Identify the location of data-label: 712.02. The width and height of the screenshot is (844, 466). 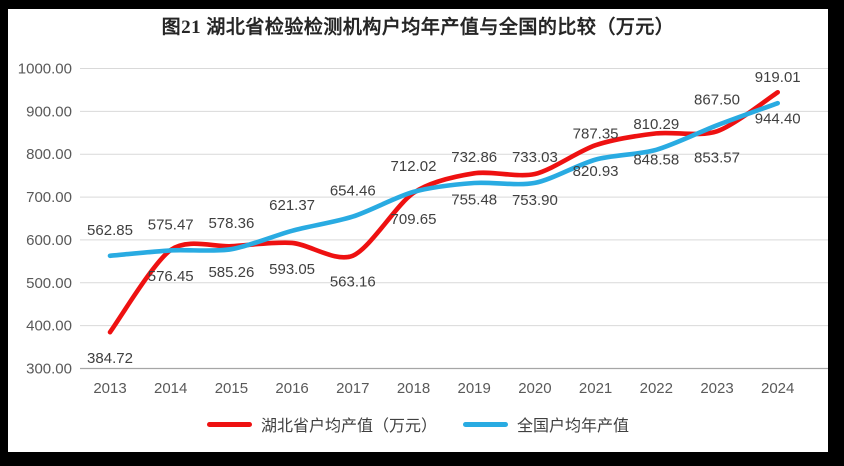
(414, 166).